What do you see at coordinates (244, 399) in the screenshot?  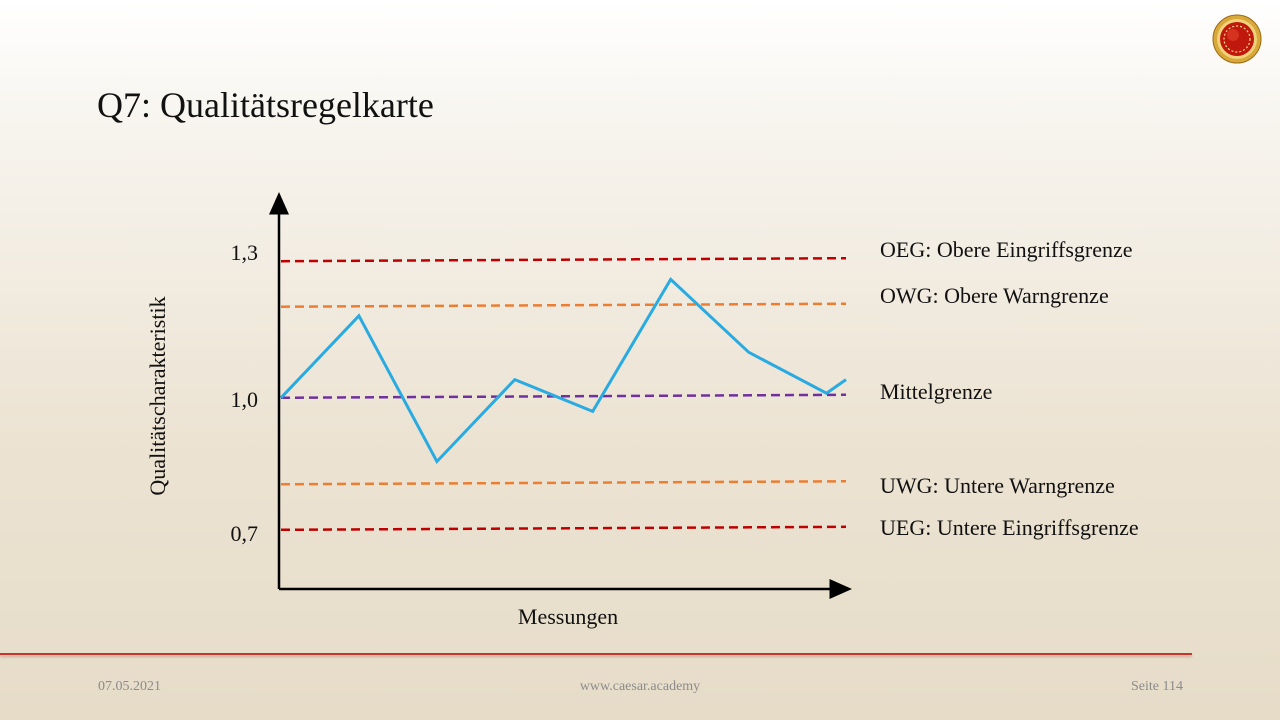 I see `y-tick-label: 1,0` at bounding box center [244, 399].